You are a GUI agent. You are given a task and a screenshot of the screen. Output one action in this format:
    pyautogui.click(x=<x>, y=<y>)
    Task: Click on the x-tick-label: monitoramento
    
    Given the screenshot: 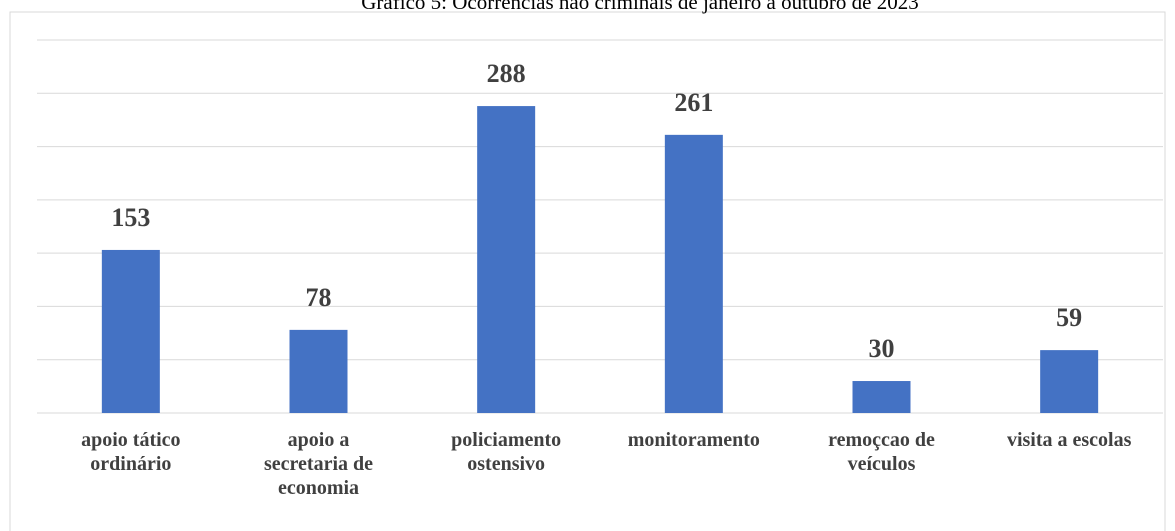 What is the action you would take?
    pyautogui.click(x=693, y=440)
    